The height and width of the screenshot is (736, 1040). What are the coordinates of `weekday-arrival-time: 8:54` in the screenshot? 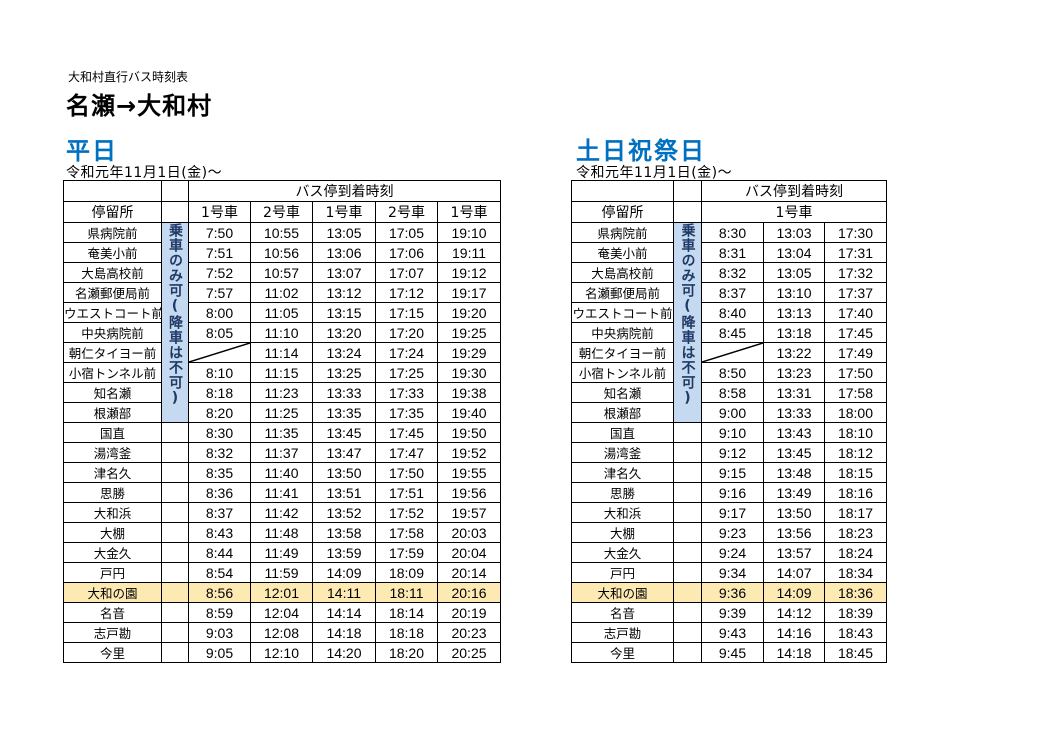 It's located at (219, 572).